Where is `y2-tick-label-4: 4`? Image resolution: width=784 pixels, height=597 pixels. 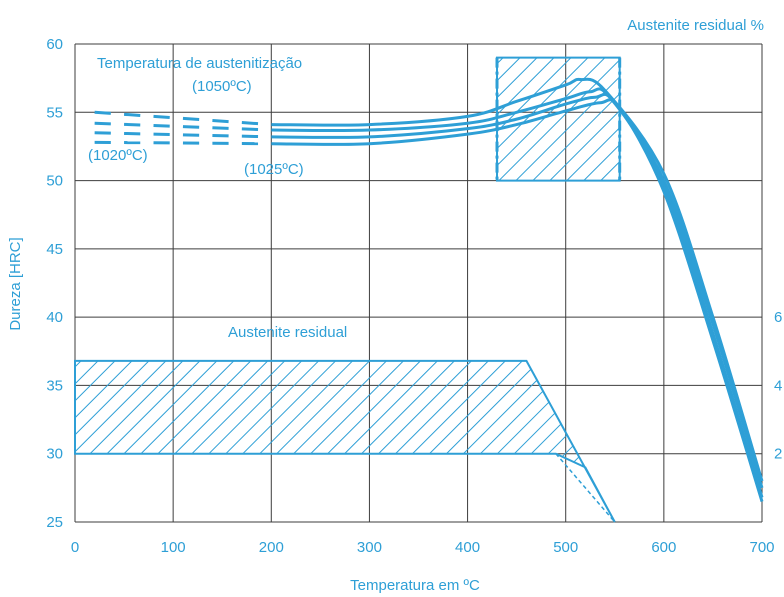 y2-tick-label-4: 4 is located at coordinates (778, 385).